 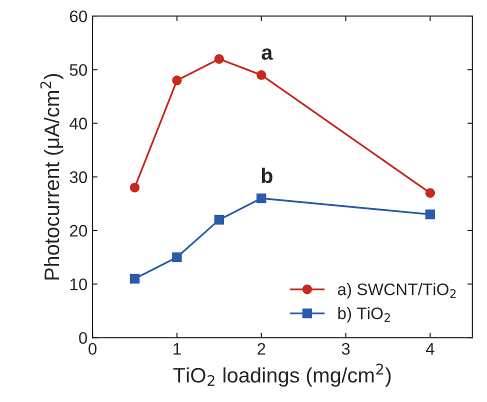 I want to click on legend-label: b) TiO$_{2}$, so click(x=364, y=315).